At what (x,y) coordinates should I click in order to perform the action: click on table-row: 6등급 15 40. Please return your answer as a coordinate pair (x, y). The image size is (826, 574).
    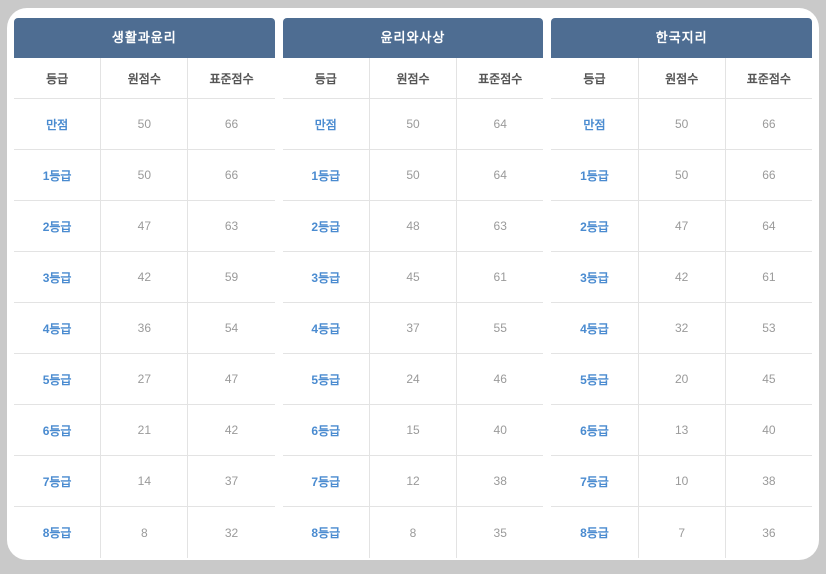
    Looking at the image, I should click on (413, 430).